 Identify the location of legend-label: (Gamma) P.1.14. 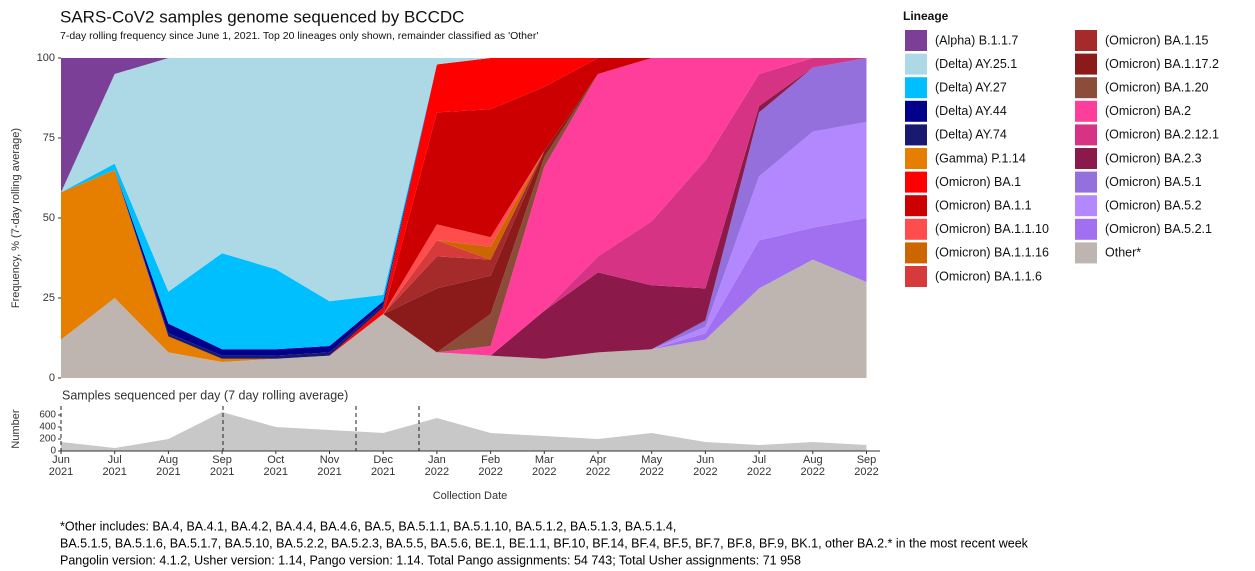
(980, 158).